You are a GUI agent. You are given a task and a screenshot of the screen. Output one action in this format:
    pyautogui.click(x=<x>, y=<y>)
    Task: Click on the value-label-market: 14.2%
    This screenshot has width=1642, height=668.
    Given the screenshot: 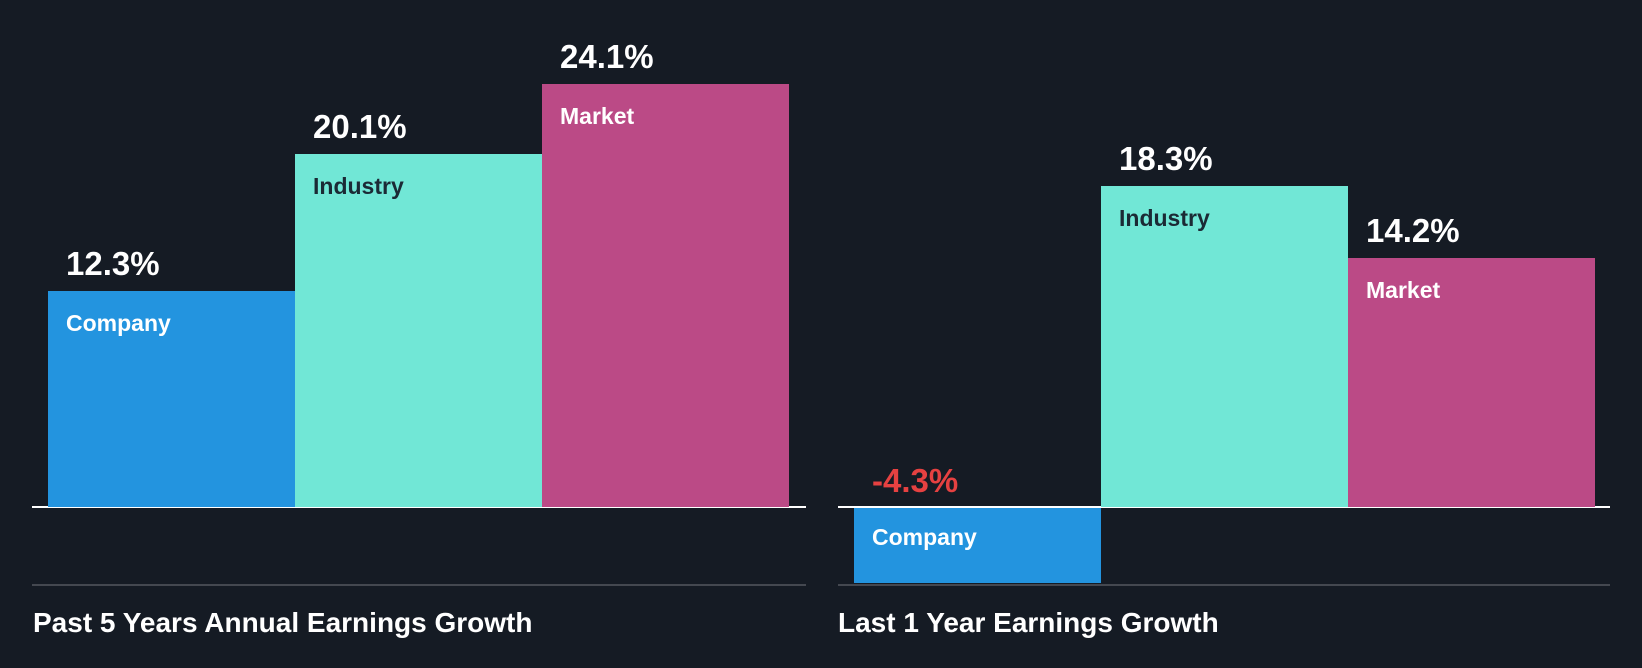 What is the action you would take?
    pyautogui.click(x=1413, y=230)
    